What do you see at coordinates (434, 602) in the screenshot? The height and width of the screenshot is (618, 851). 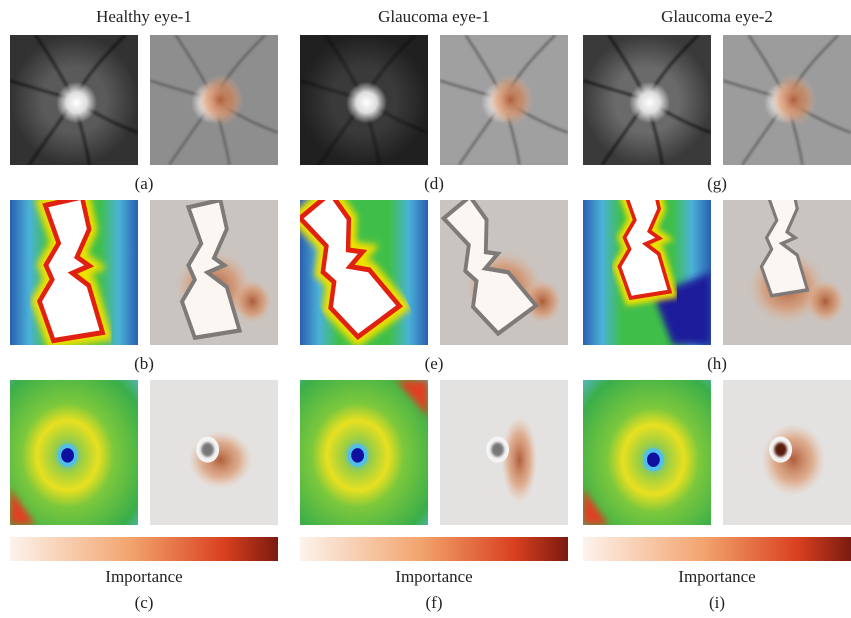 I see `panel-label: (f)` at bounding box center [434, 602].